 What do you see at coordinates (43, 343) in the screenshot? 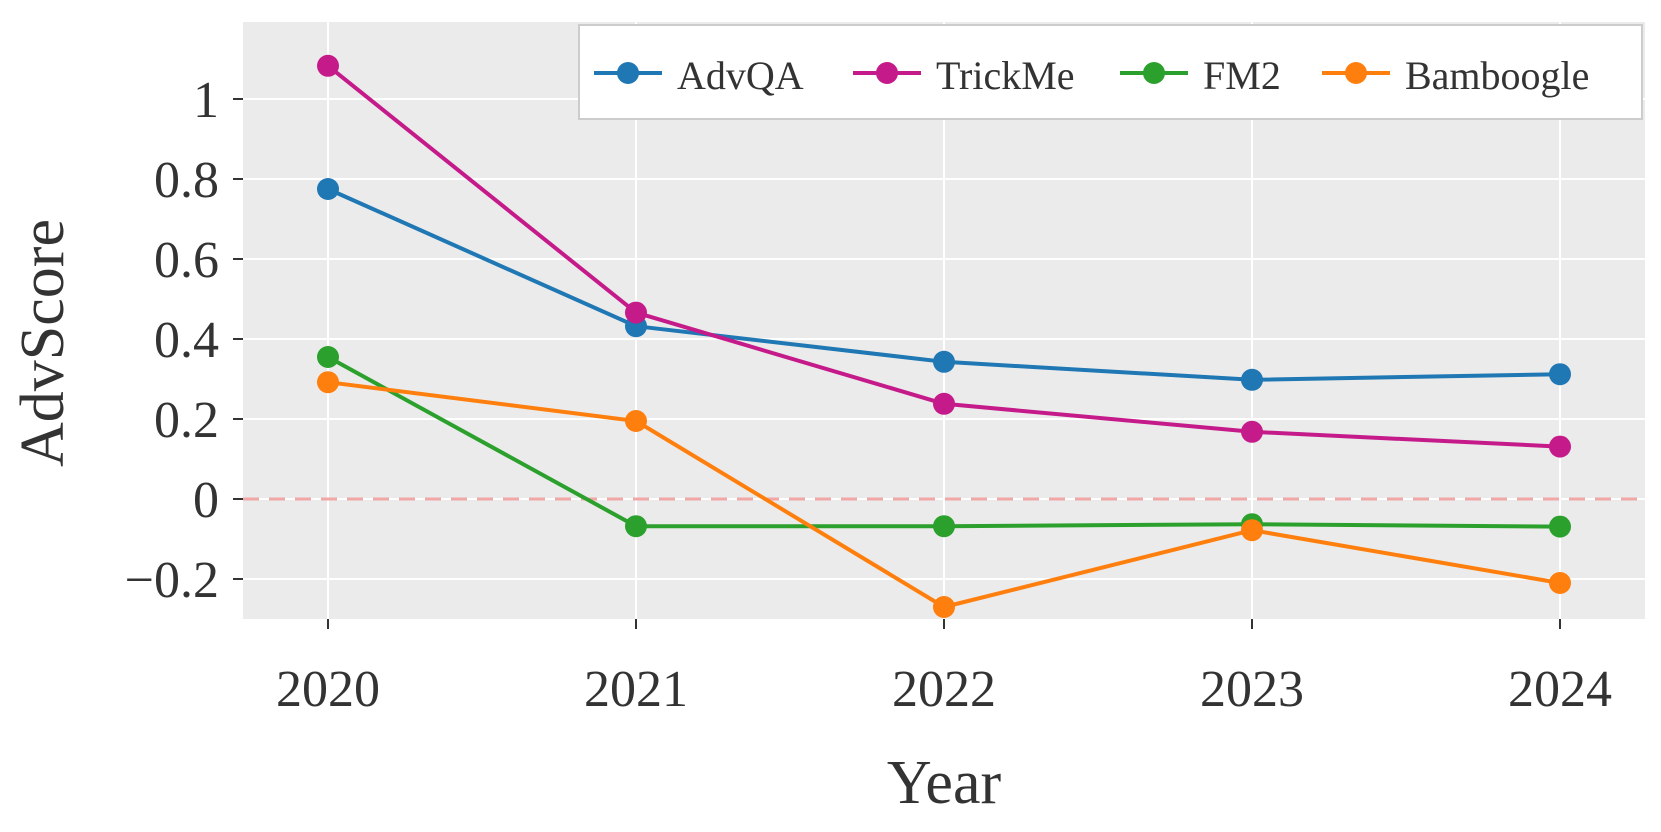
I see `y-axis-title: AdvScore` at bounding box center [43, 343].